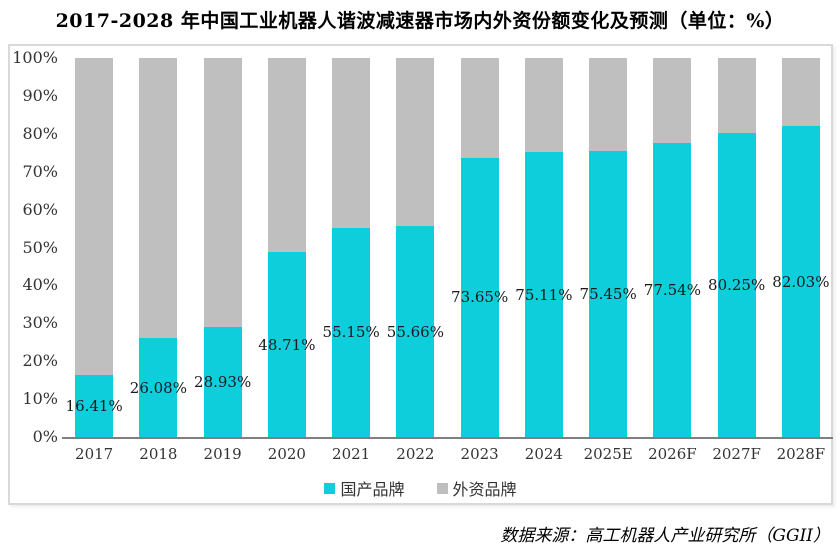  I want to click on x-axis-label: 2021, so click(351, 454).